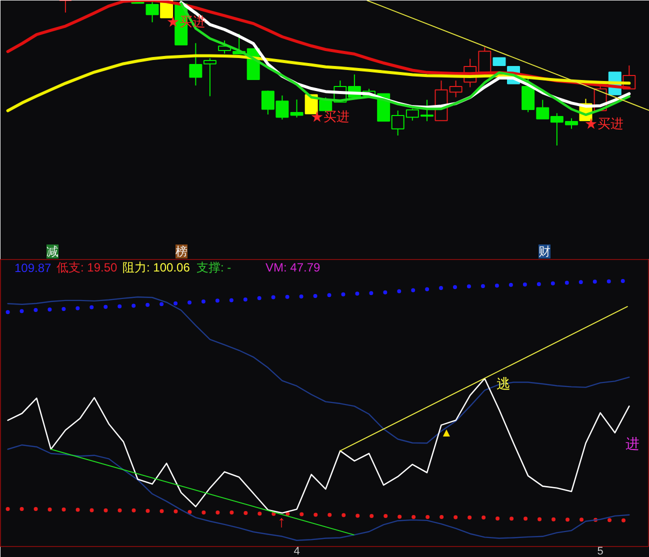 The image size is (649, 557). What do you see at coordinates (156, 267) in the screenshot?
I see `text: 阻力: 100.06` at bounding box center [156, 267].